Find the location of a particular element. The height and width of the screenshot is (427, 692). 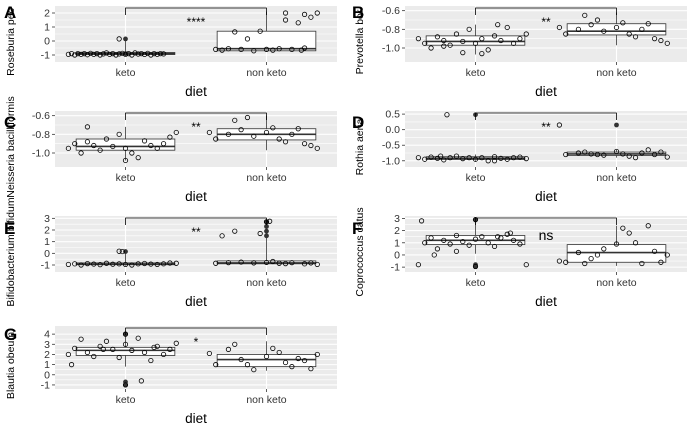

y-tick-label: -0.8 is located at coordinates (391, 30).